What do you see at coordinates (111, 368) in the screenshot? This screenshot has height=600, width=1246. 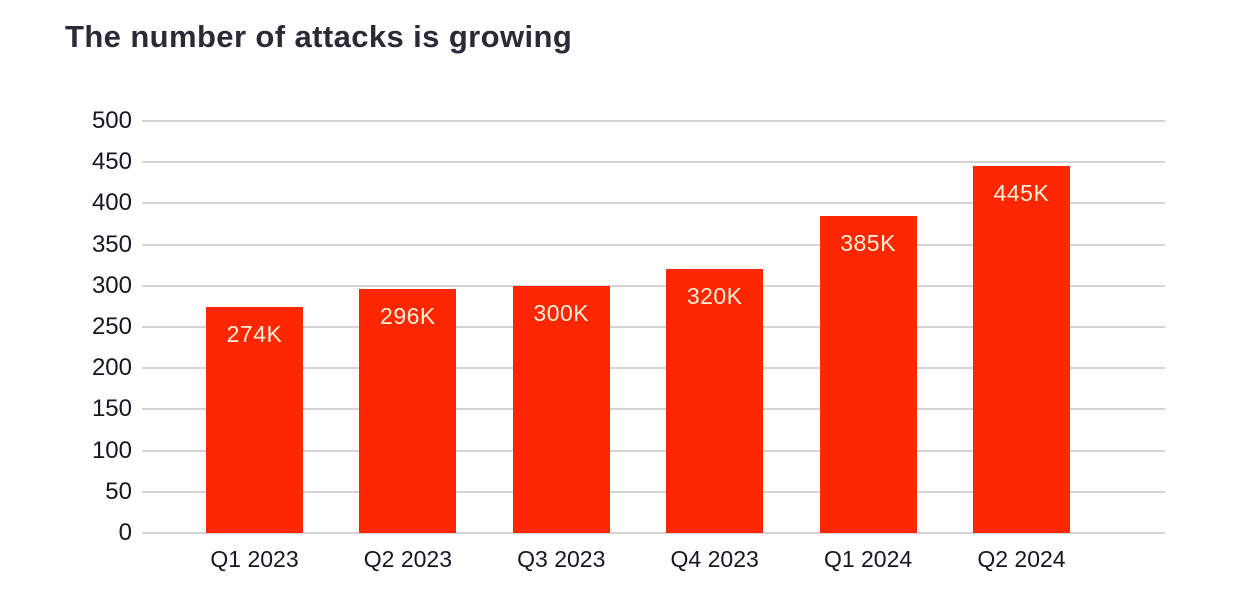 I see `y-tick-label: 200` at bounding box center [111, 368].